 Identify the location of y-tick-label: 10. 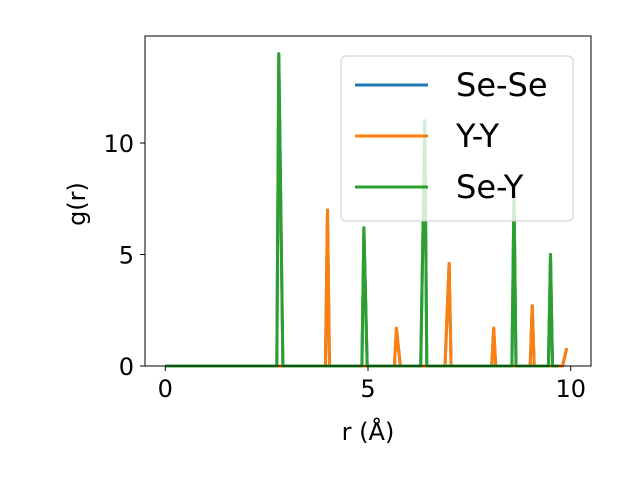
(118, 144).